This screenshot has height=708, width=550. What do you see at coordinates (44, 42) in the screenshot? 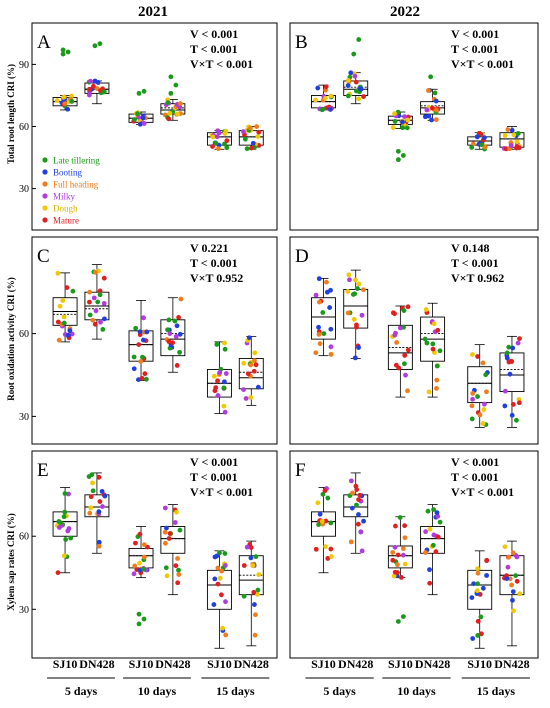
I see `panel-letter-a: A` at bounding box center [44, 42].